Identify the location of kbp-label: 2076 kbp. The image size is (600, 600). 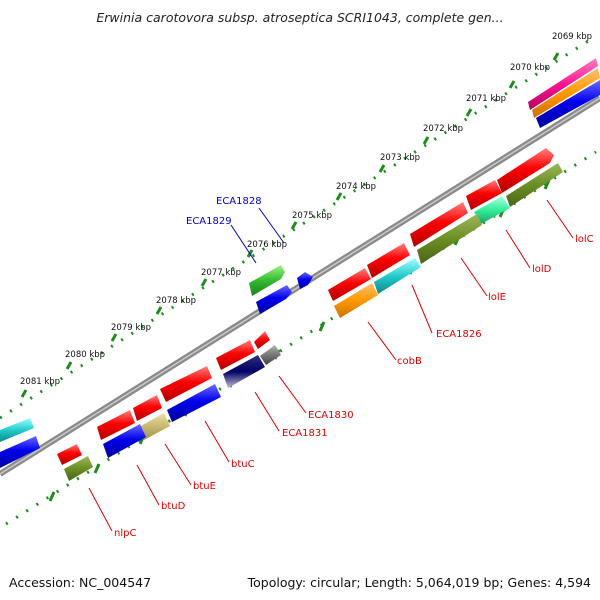
(267, 245).